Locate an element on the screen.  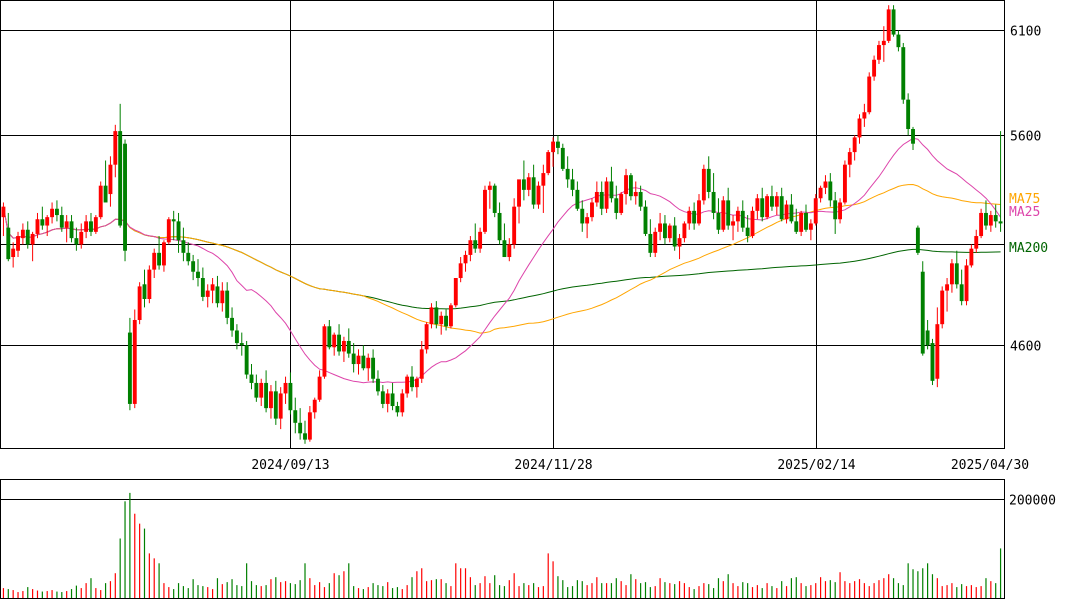
volume-y-ticks: 200000 is located at coordinates (1032, 501).